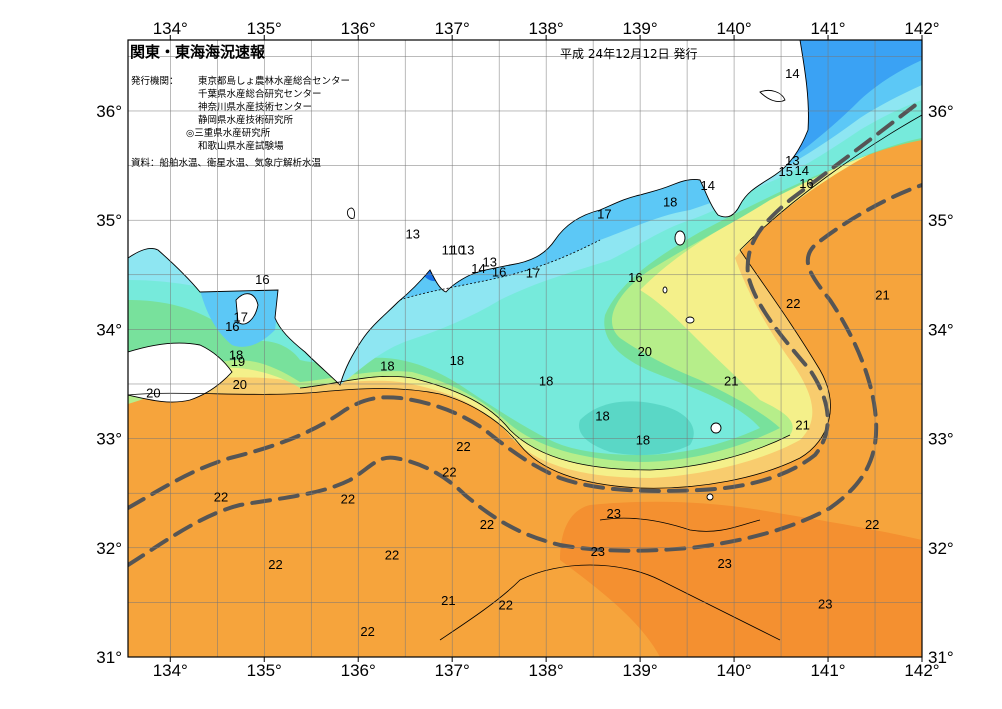  What do you see at coordinates (921, 670) in the screenshot?
I see `lon-tick-bottom: 142°` at bounding box center [921, 670].